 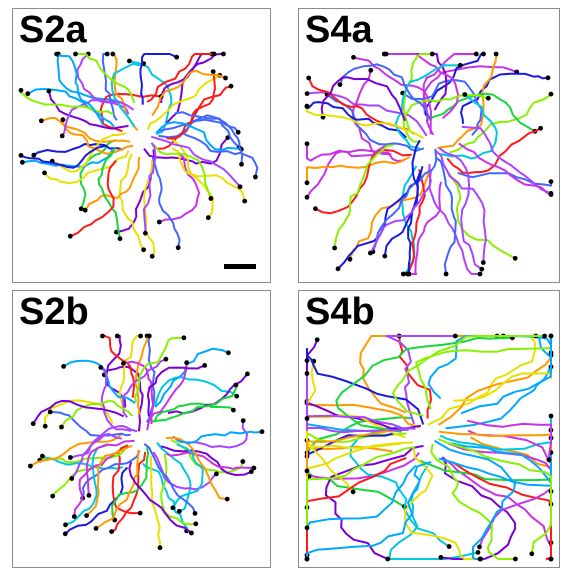 I want to click on panel-label-s4a: S4a, so click(x=339, y=30).